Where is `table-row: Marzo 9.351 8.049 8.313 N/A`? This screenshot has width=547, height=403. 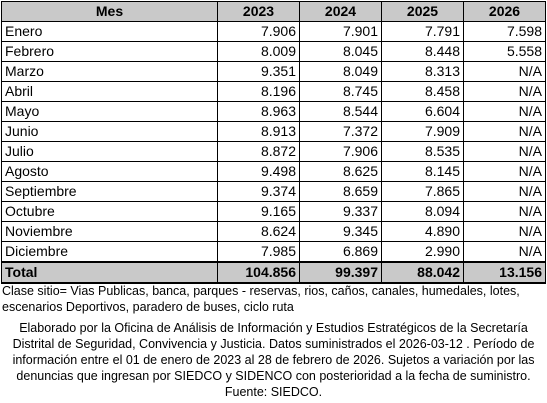
table-row: Marzo 9.351 8.049 8.313 N/A is located at coordinates (273, 71).